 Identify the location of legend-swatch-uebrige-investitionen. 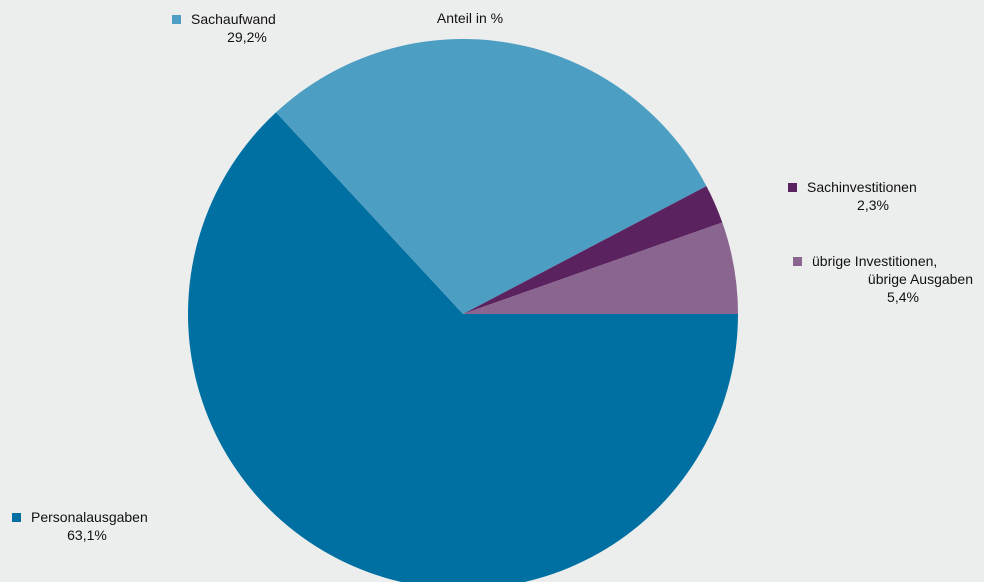
(797, 261).